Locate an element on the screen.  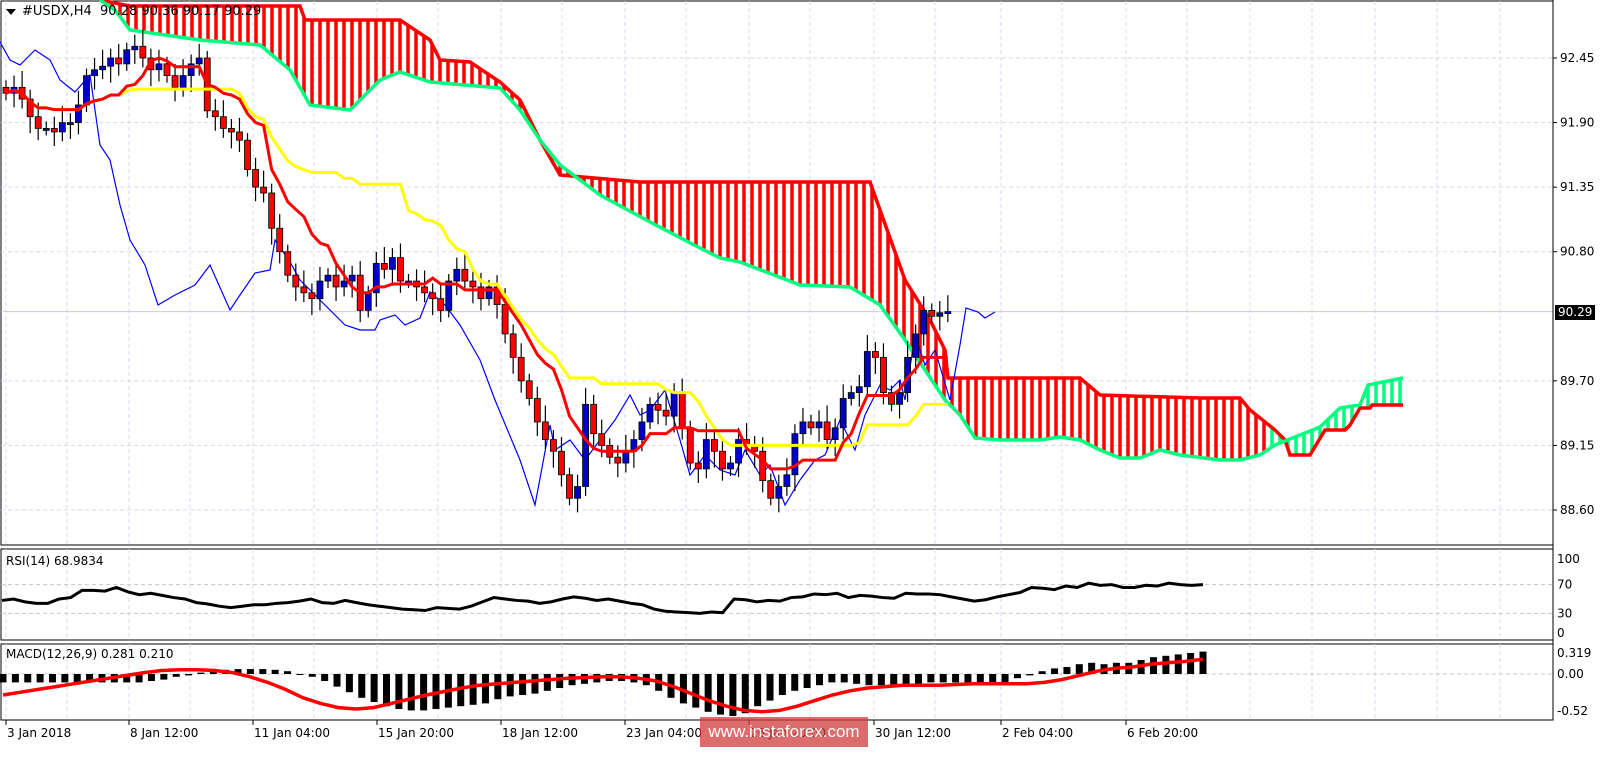
watermark: www.instaforex.com is located at coordinates (784, 732).